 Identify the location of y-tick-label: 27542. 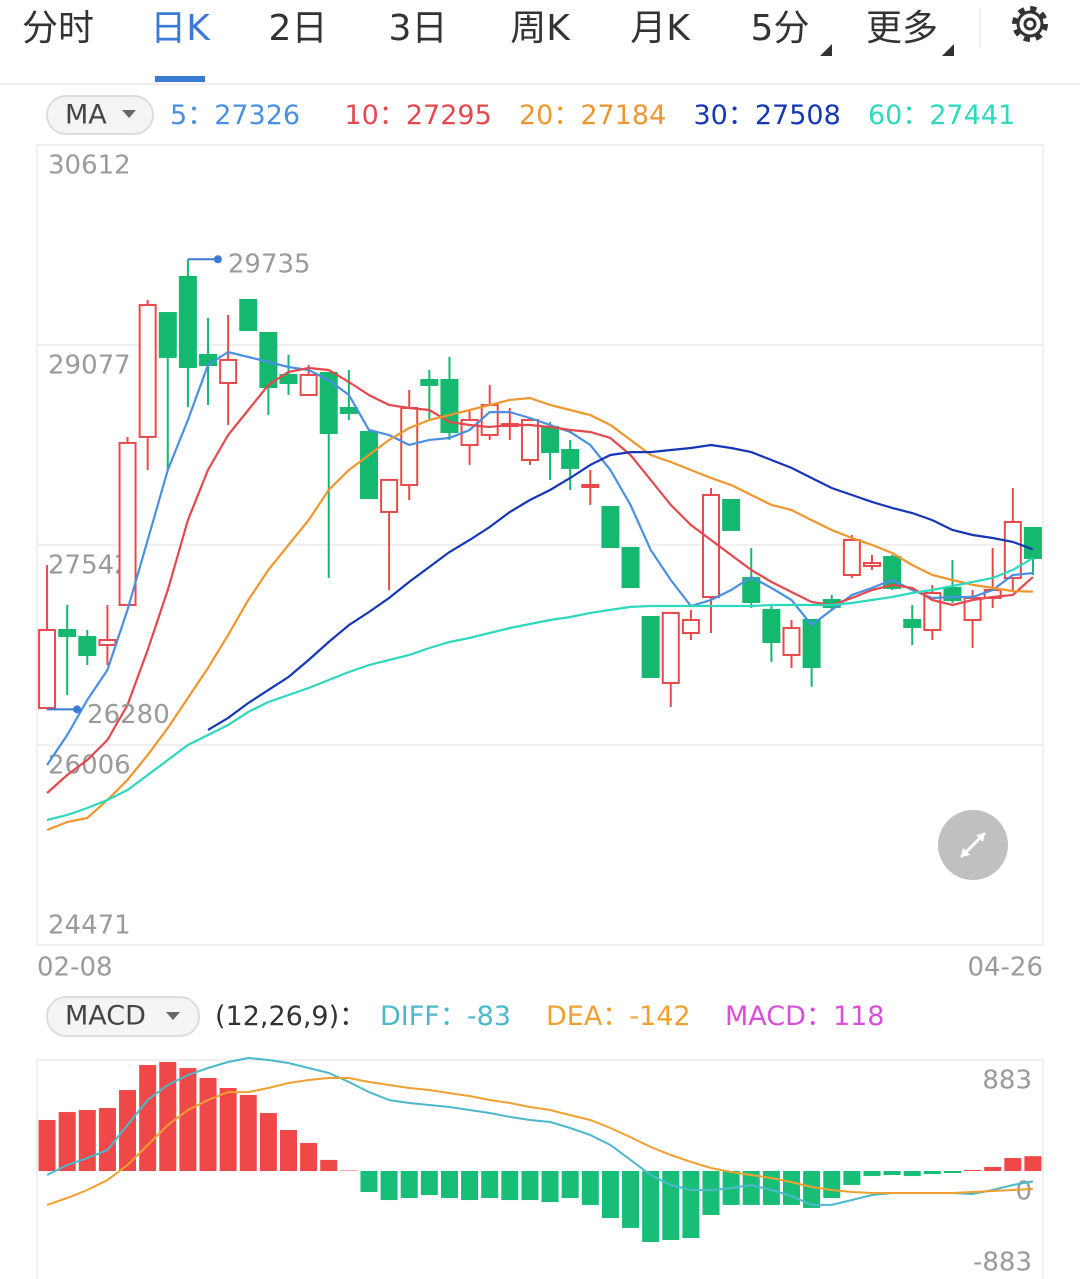
(89, 565).